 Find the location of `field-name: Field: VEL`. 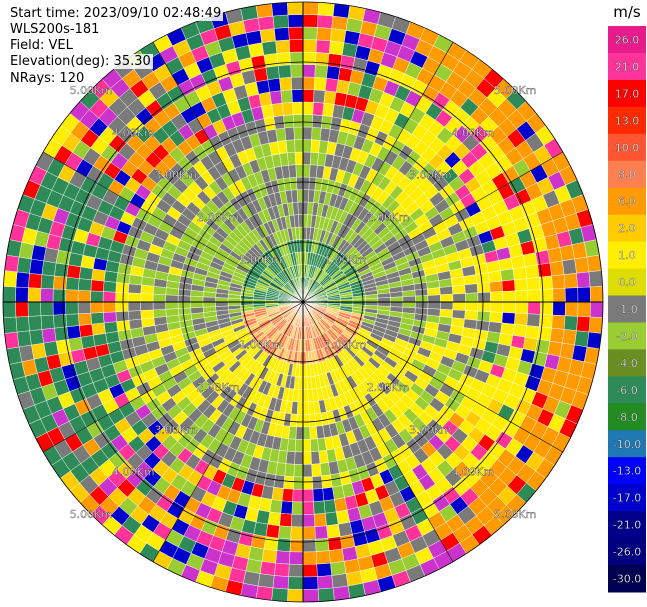

field-name: Field: VEL is located at coordinates (41, 45).